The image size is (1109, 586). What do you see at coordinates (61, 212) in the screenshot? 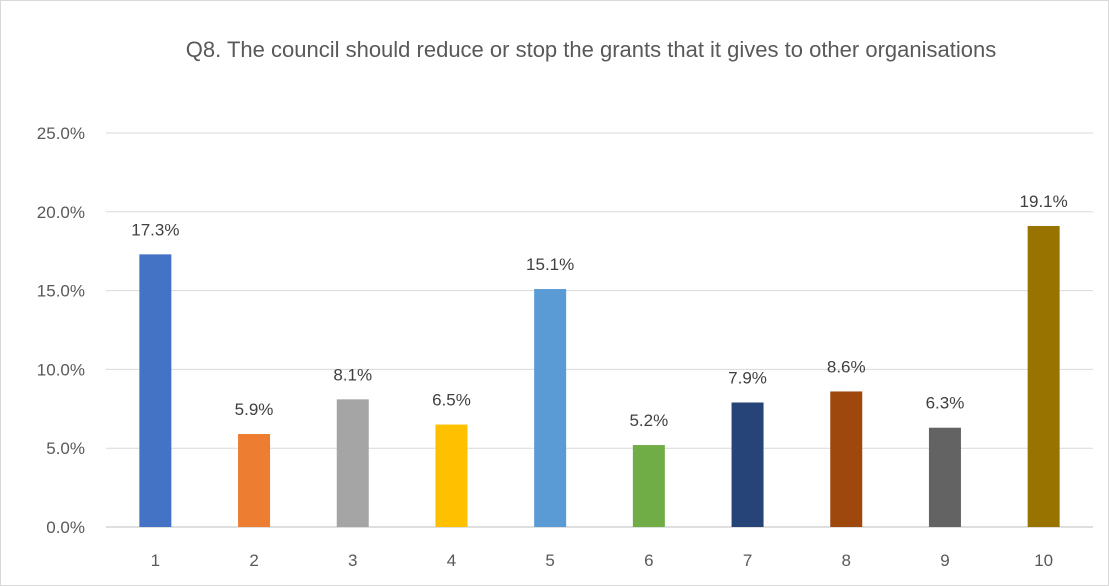
I see `y-tick-label: 20.0%` at bounding box center [61, 212].